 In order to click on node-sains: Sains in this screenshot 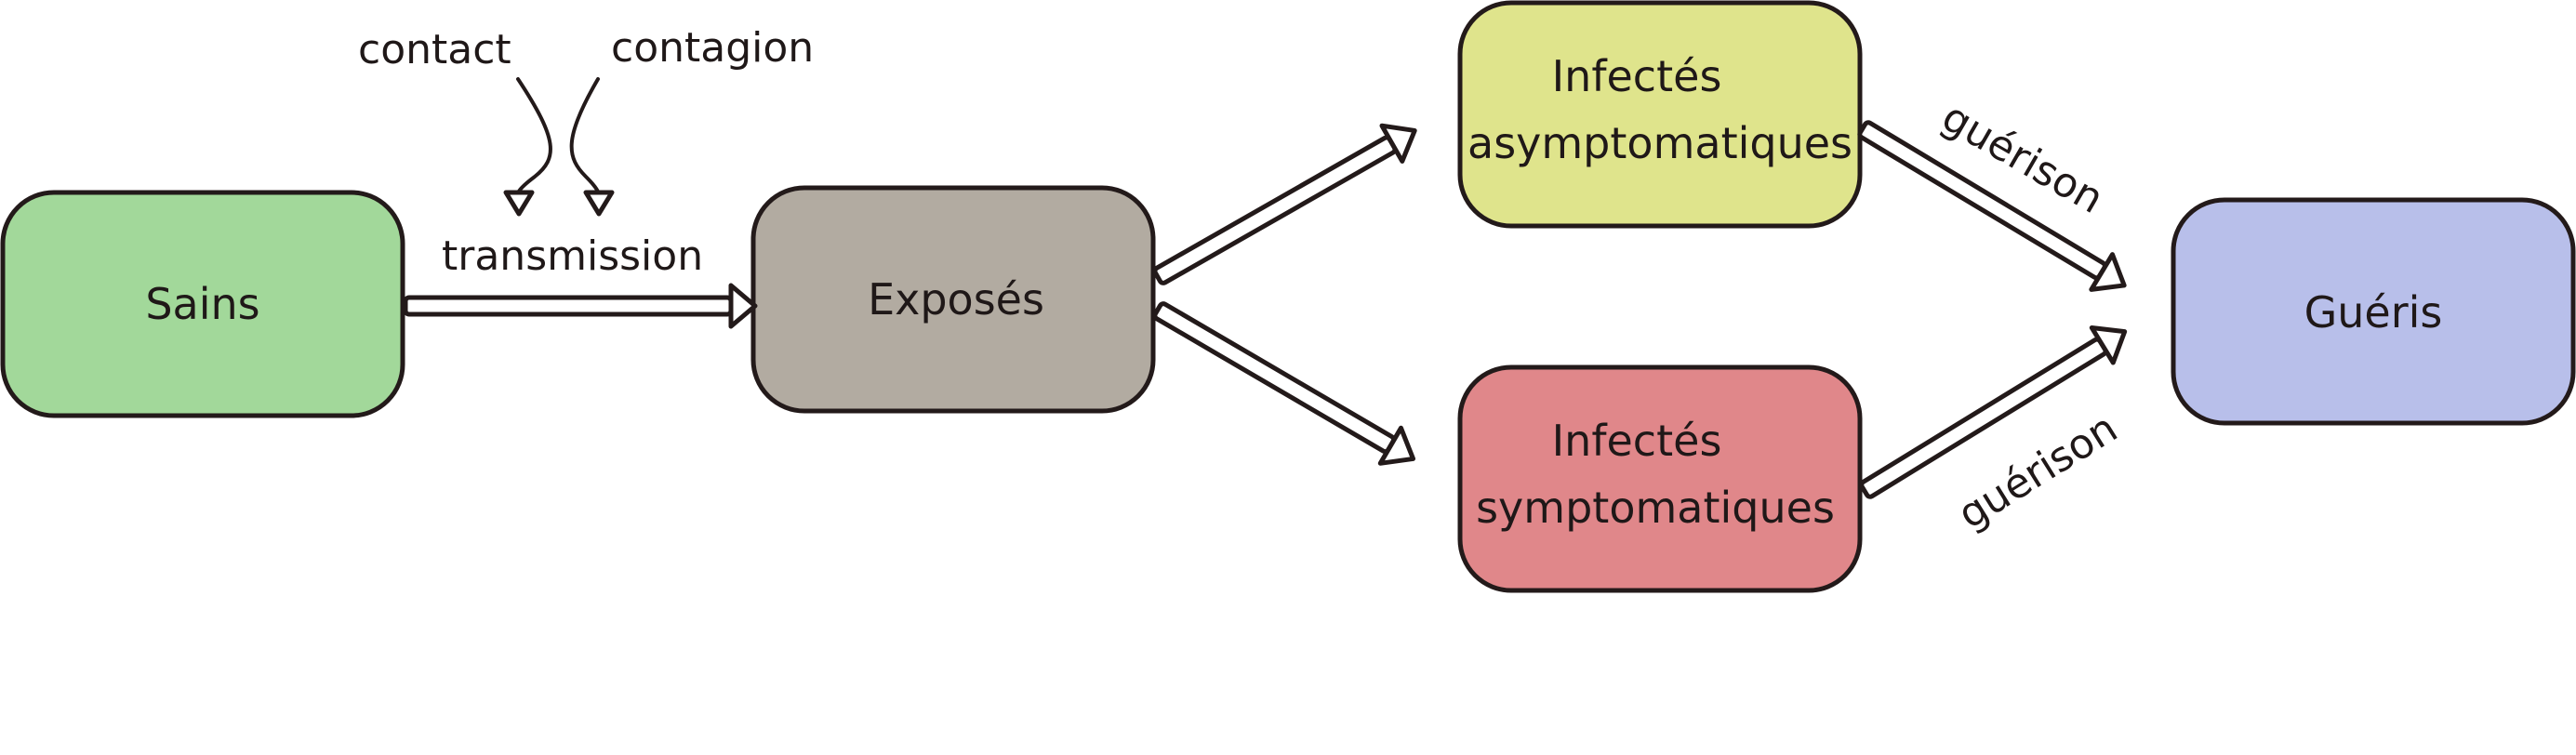, I will do `click(202, 304)`.